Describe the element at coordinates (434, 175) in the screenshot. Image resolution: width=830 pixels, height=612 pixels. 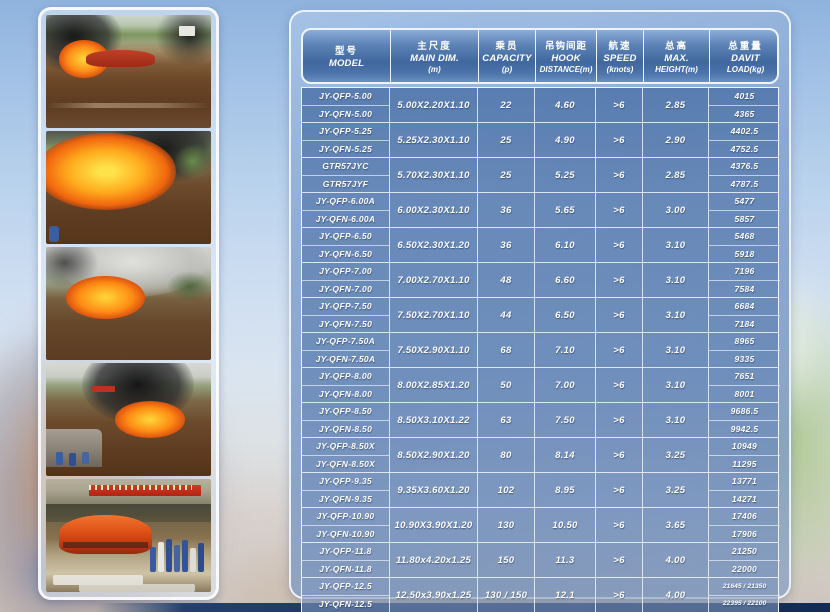
I see `main-dim-cell: 5.70X2.30X1.10` at that location.